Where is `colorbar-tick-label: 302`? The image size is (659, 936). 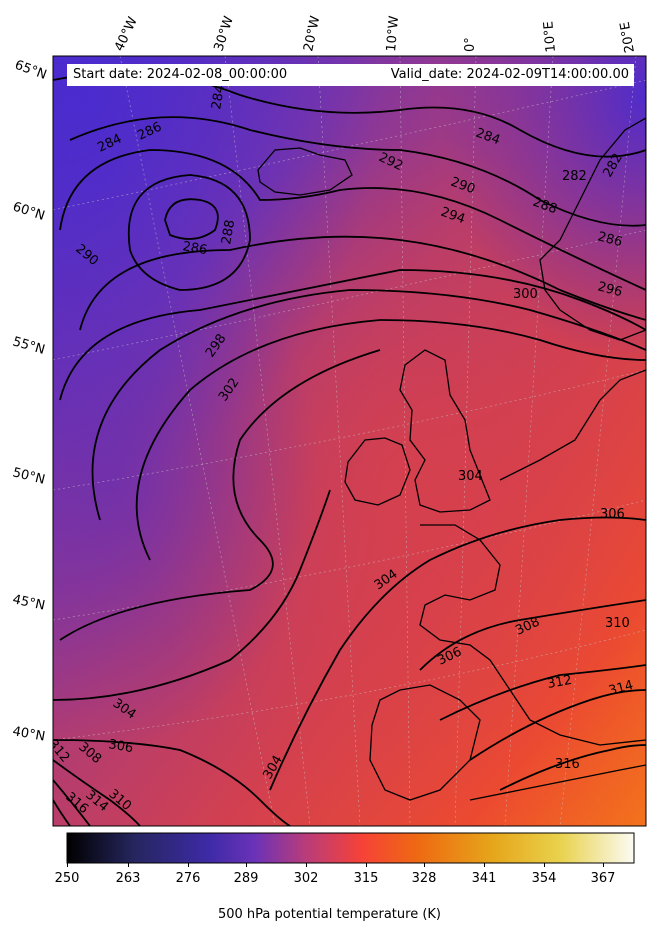
colorbar-tick-label: 302 is located at coordinates (306, 878).